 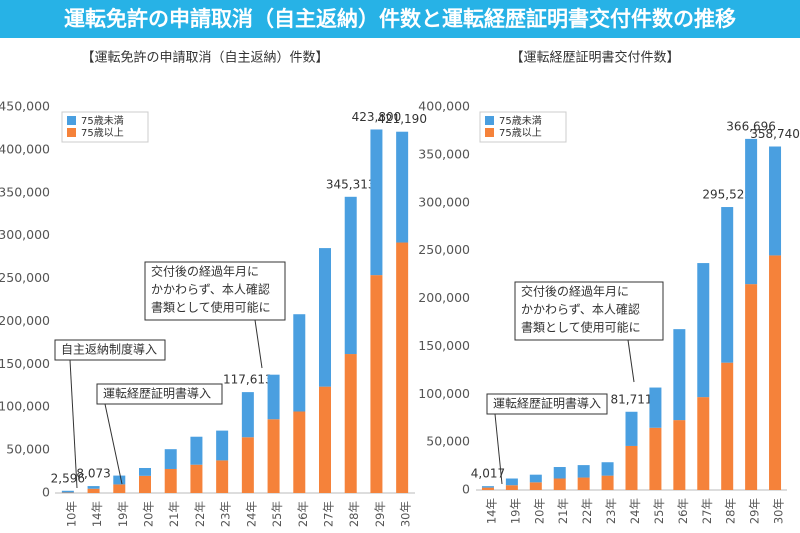 What do you see at coordinates (632, 399) in the screenshot?
I see `total-label: 81,711` at bounding box center [632, 399].